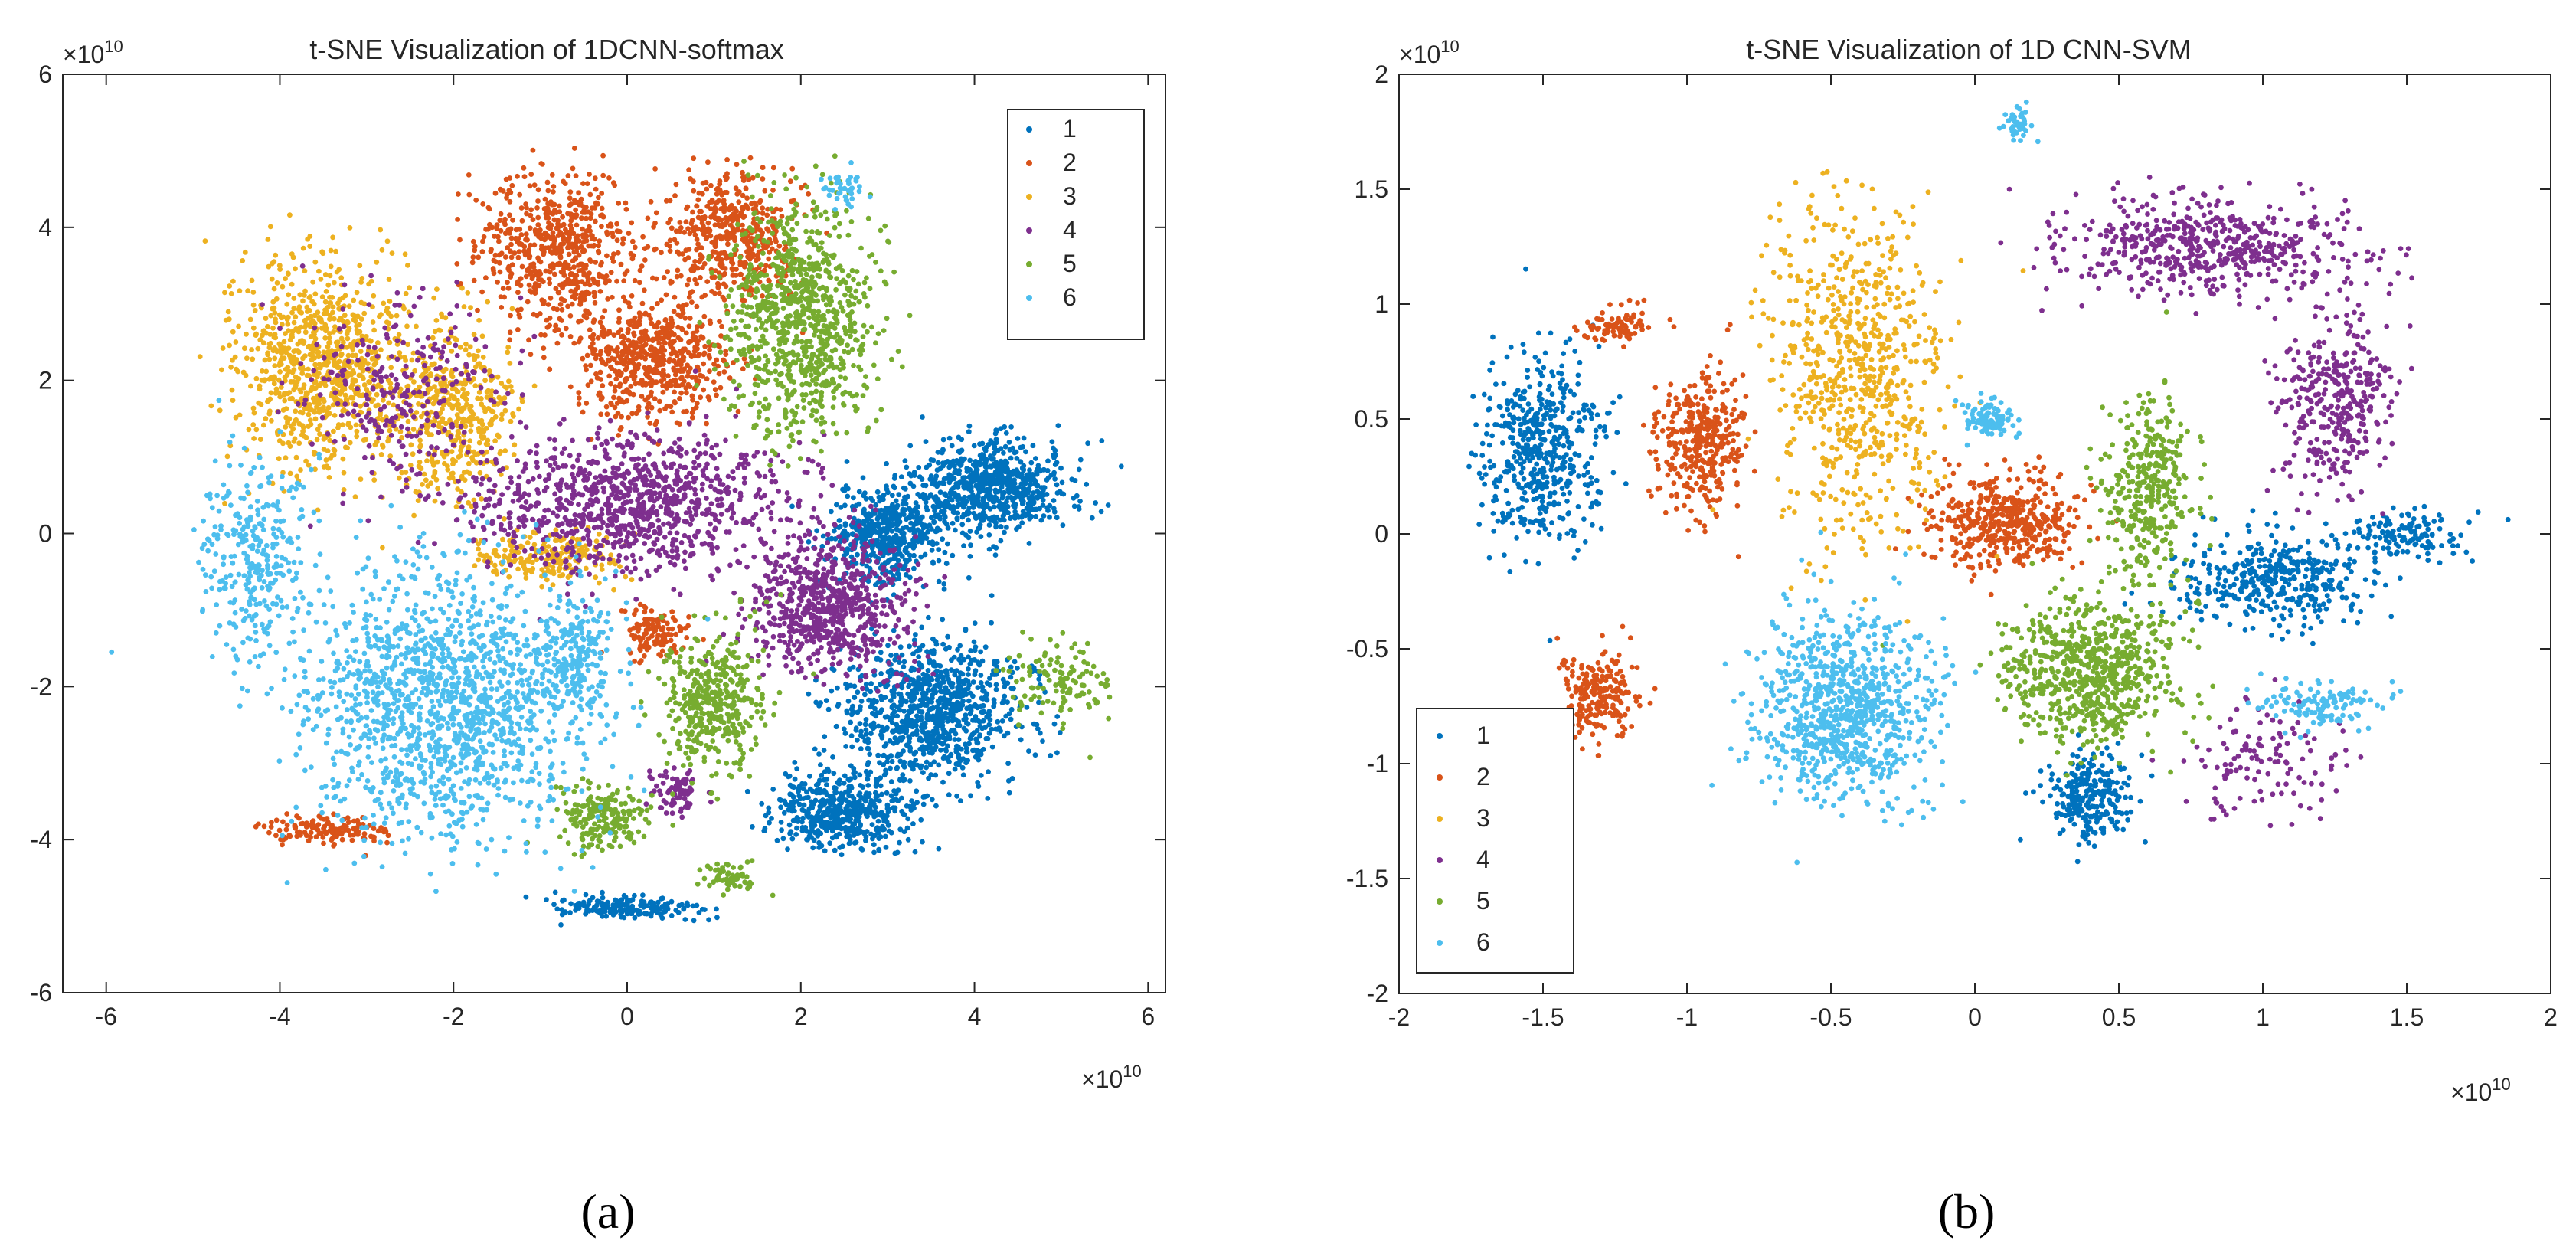 The width and height of the screenshot is (2576, 1260). I want to click on y-exponent-a: ×10¹⁰, so click(93, 52).